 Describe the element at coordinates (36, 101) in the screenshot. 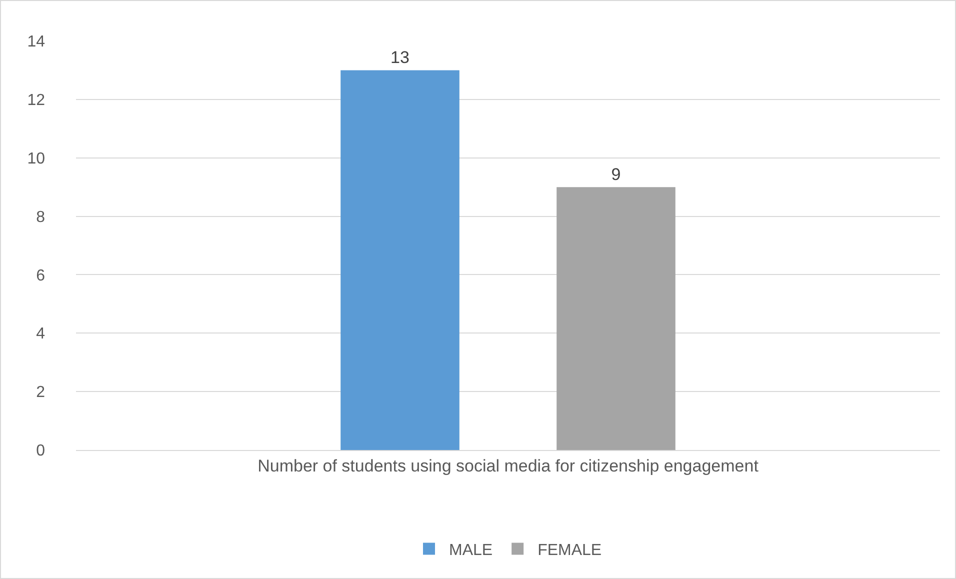

I see `y-tick-label: 12` at that location.